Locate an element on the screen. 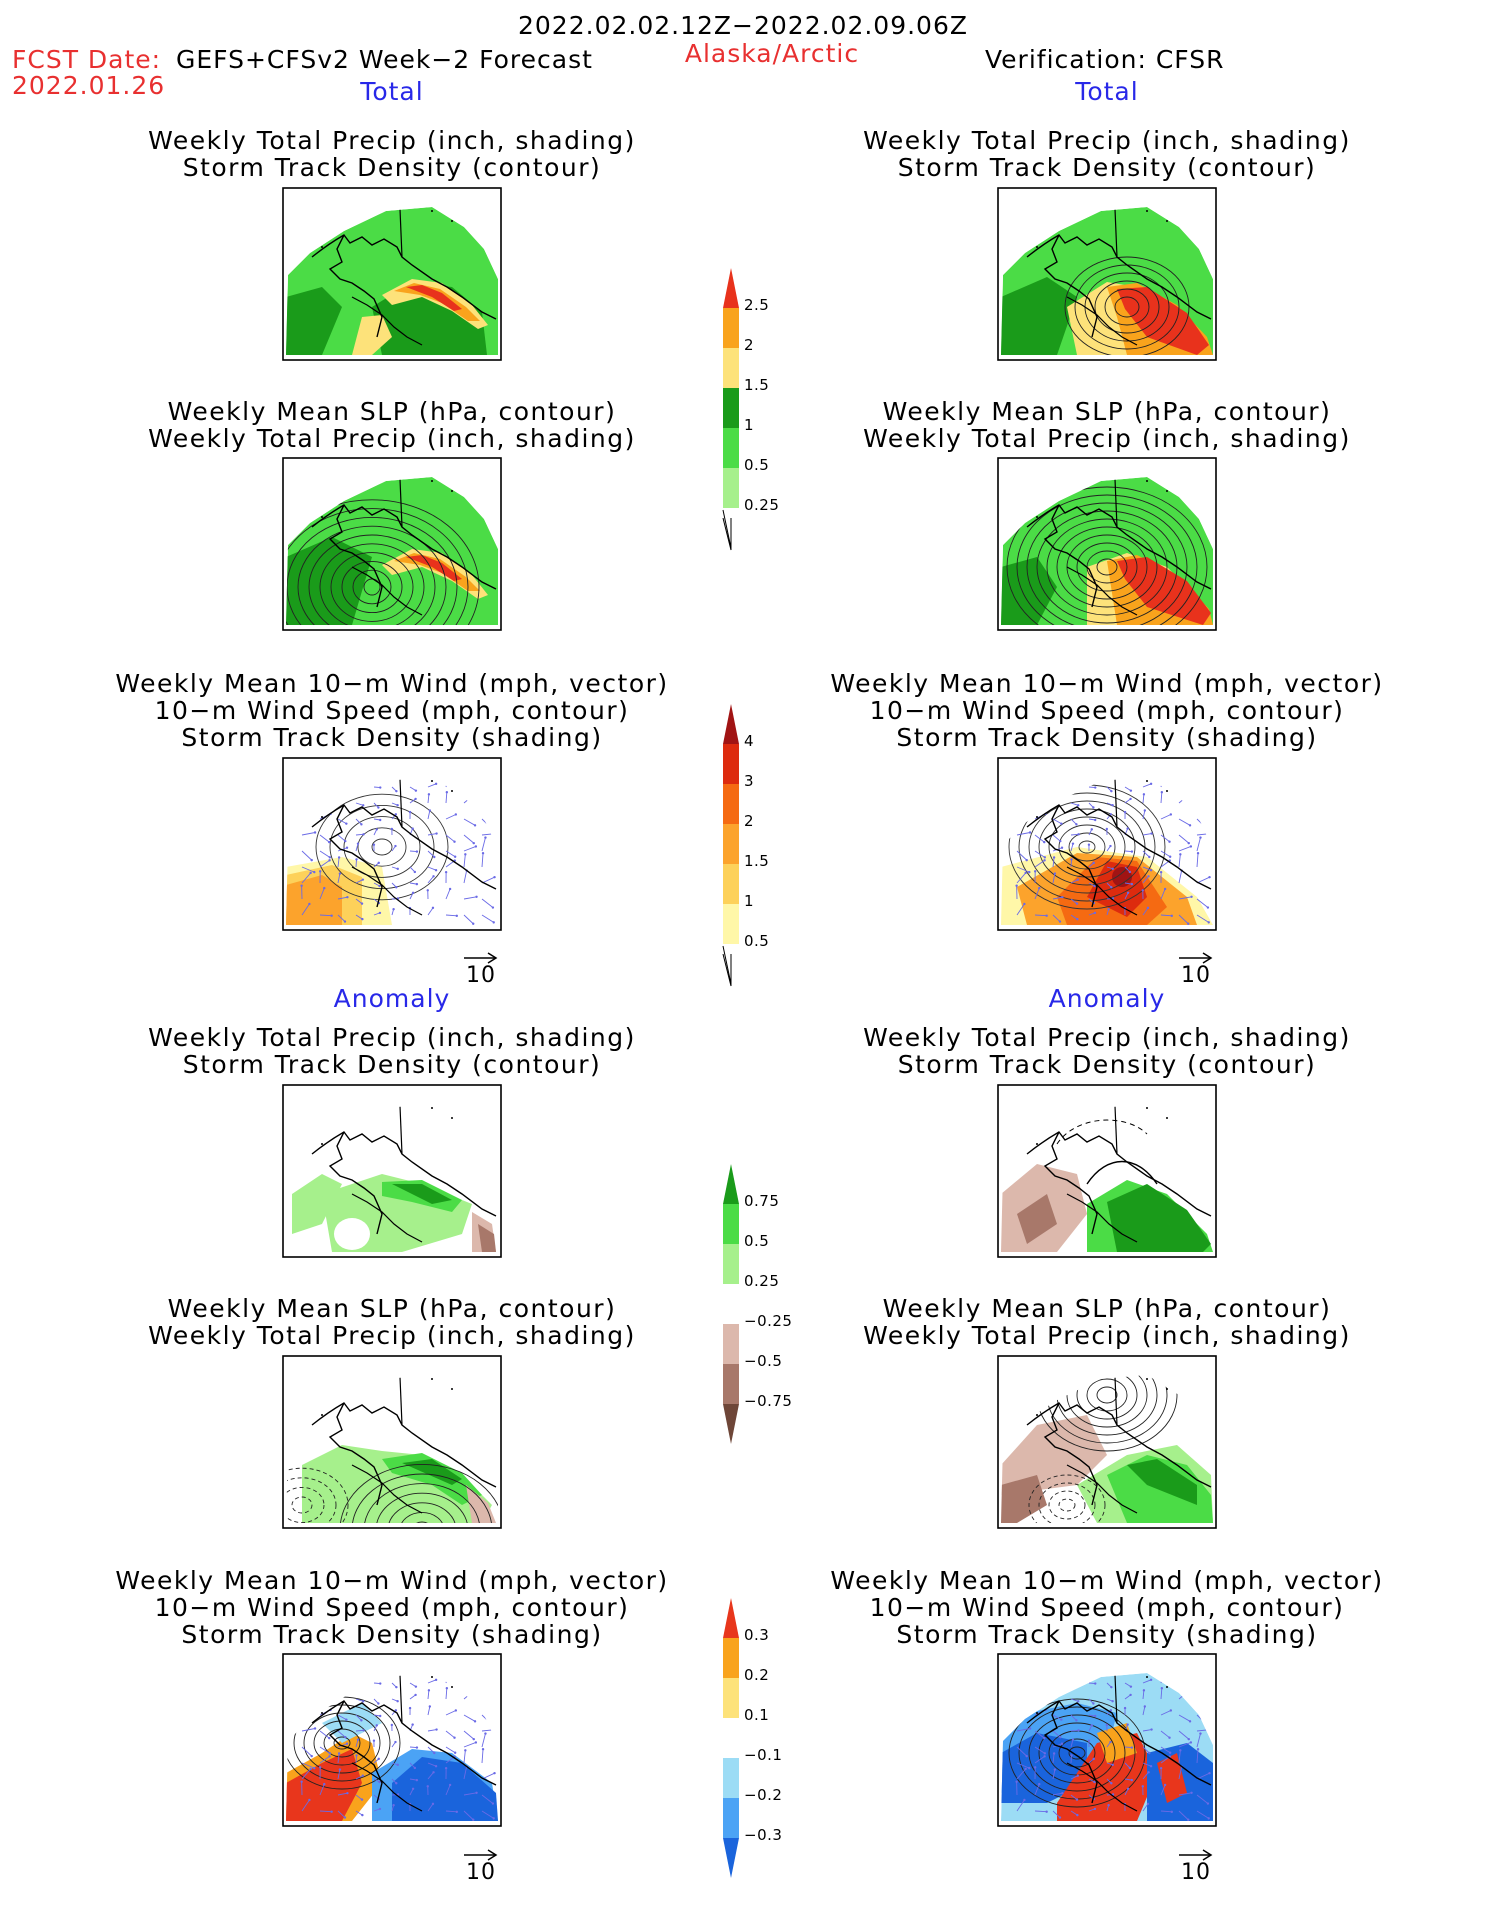  colorbar-label: 1.5 is located at coordinates (757, 861).